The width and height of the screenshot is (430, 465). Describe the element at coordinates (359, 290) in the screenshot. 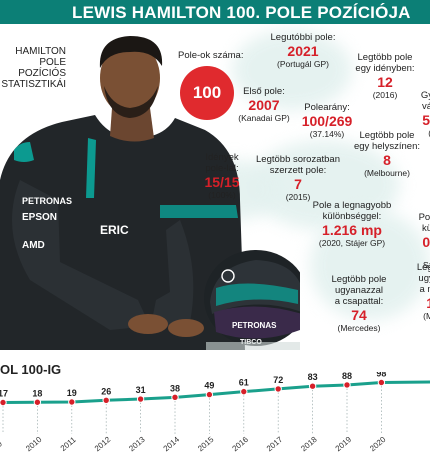

I see `stat-label: ugyanazzal` at that location.